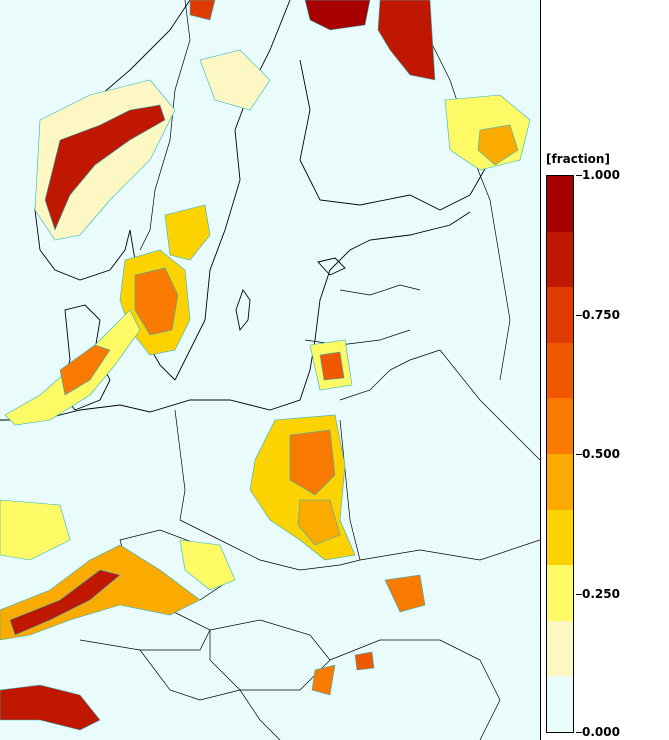  I want to click on field-norway-north, so click(202, 10).